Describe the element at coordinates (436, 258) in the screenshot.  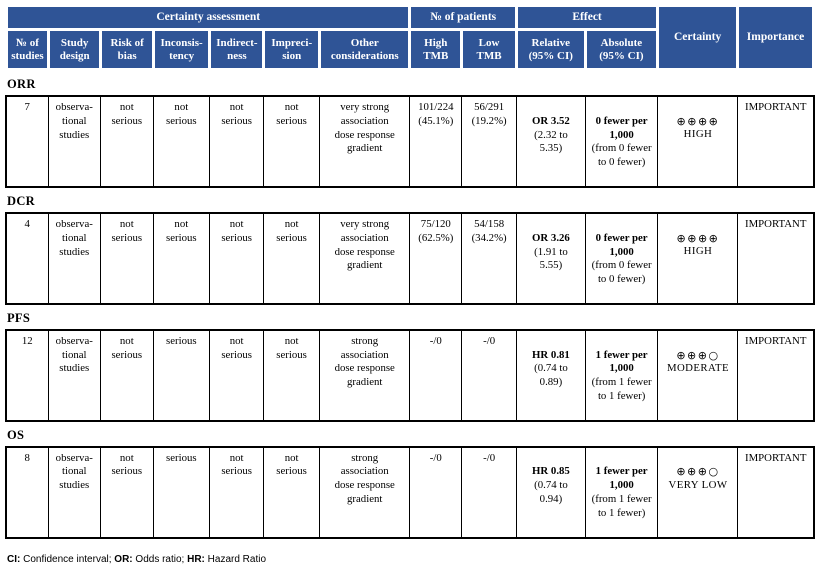
I see `cell-high-tmb: 75/120 (62.5%)` at that location.